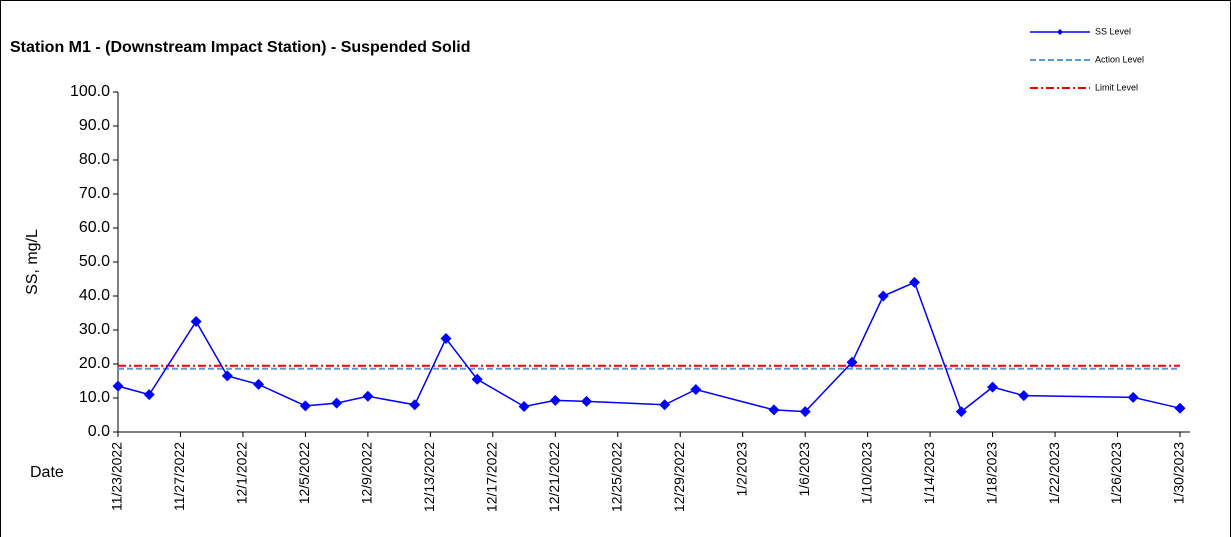 This screenshot has height=537, width=1231. I want to click on x-tick-label: 1/30/2023, so click(1179, 473).